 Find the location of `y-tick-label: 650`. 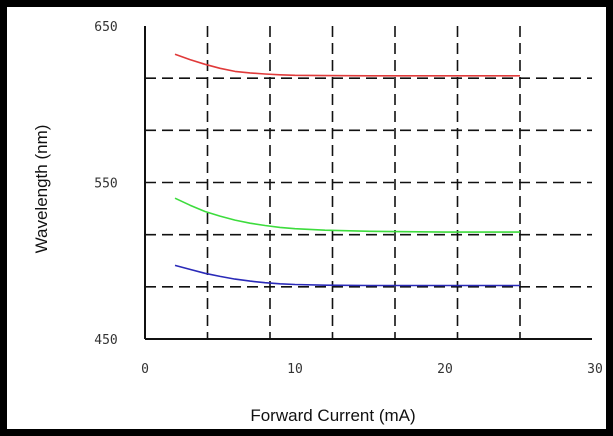

y-tick-label: 650 is located at coordinates (105, 27).